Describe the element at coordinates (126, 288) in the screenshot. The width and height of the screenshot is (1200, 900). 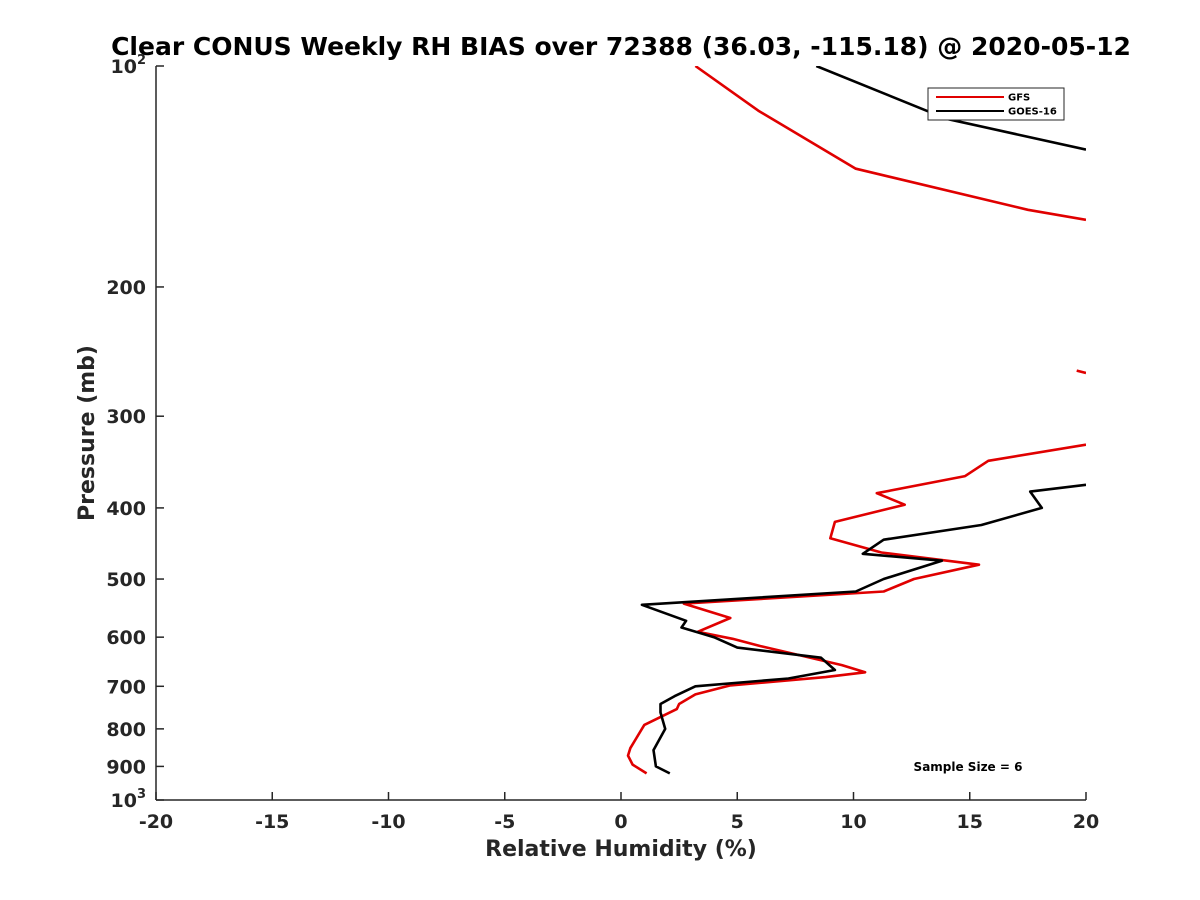
I see `y-tick-label: 200` at that location.